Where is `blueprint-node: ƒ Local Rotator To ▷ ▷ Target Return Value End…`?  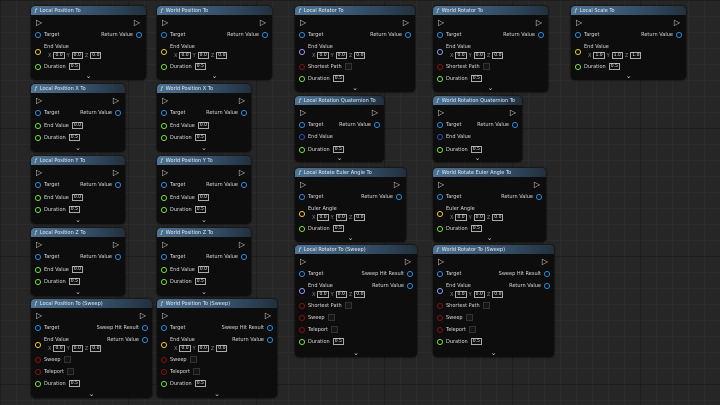 blueprint-node: ƒ Local Rotator To ▷ ▷ Target Return Value End… is located at coordinates (355, 49).